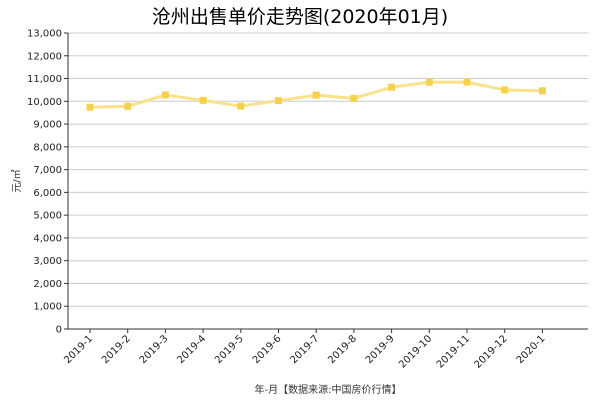  Describe the element at coordinates (116, 349) in the screenshot. I see `x-tick-label: 2019-2` at that location.